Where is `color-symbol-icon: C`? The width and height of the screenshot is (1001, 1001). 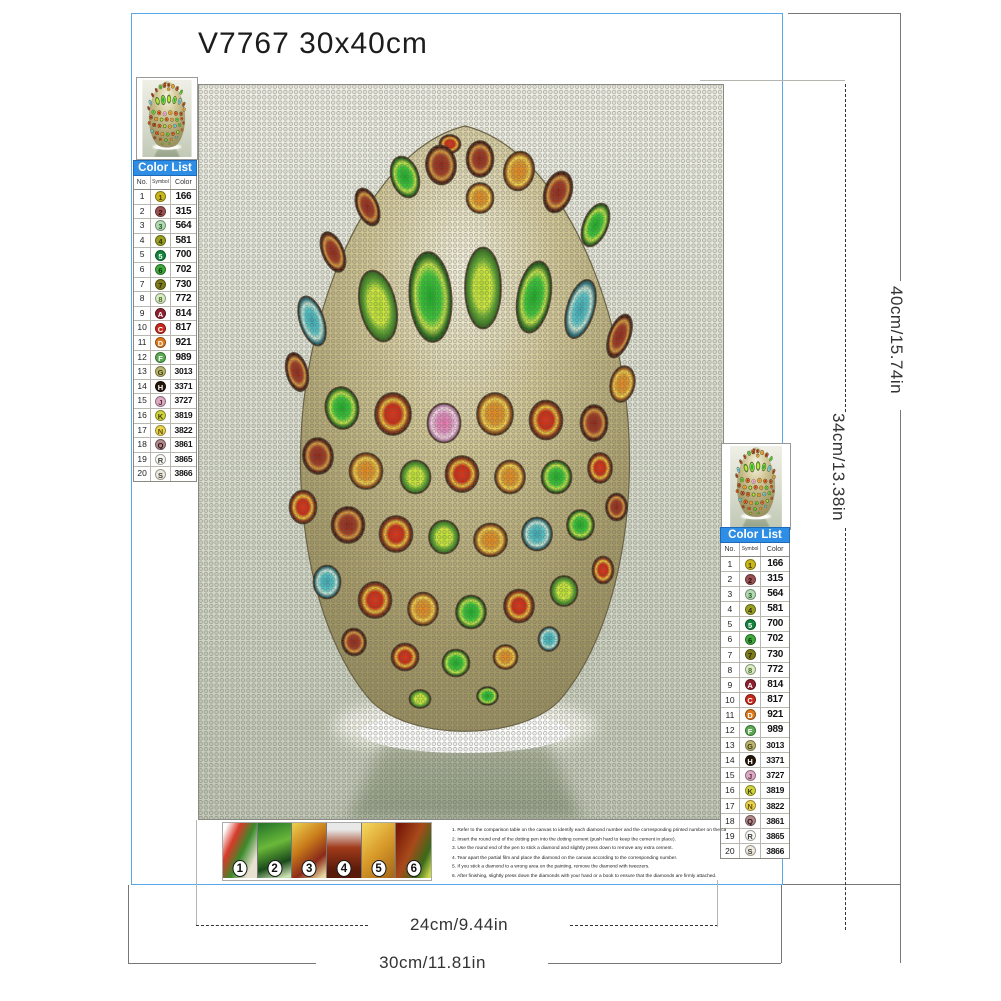 color-symbol-icon: C is located at coordinates (751, 699).